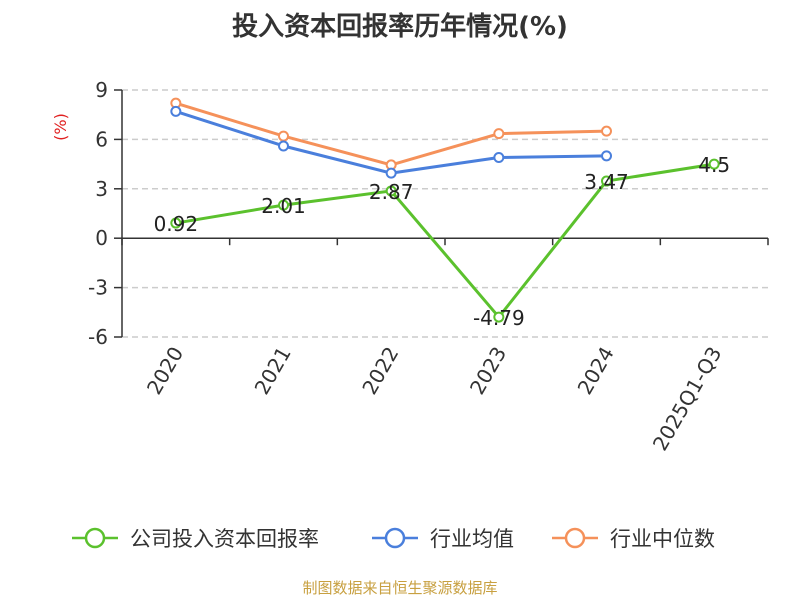 The width and height of the screenshot is (800, 600). What do you see at coordinates (273, 371) in the screenshot?
I see `x-tick-label: 2021` at bounding box center [273, 371].